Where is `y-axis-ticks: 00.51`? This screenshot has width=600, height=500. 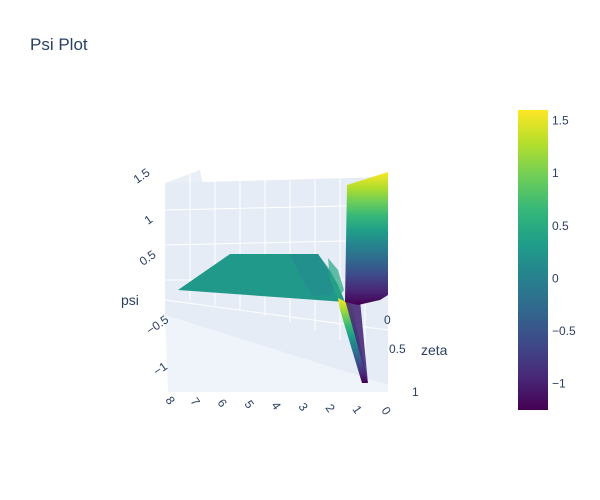
y-axis-ticks: 00.51 is located at coordinates (401, 356).